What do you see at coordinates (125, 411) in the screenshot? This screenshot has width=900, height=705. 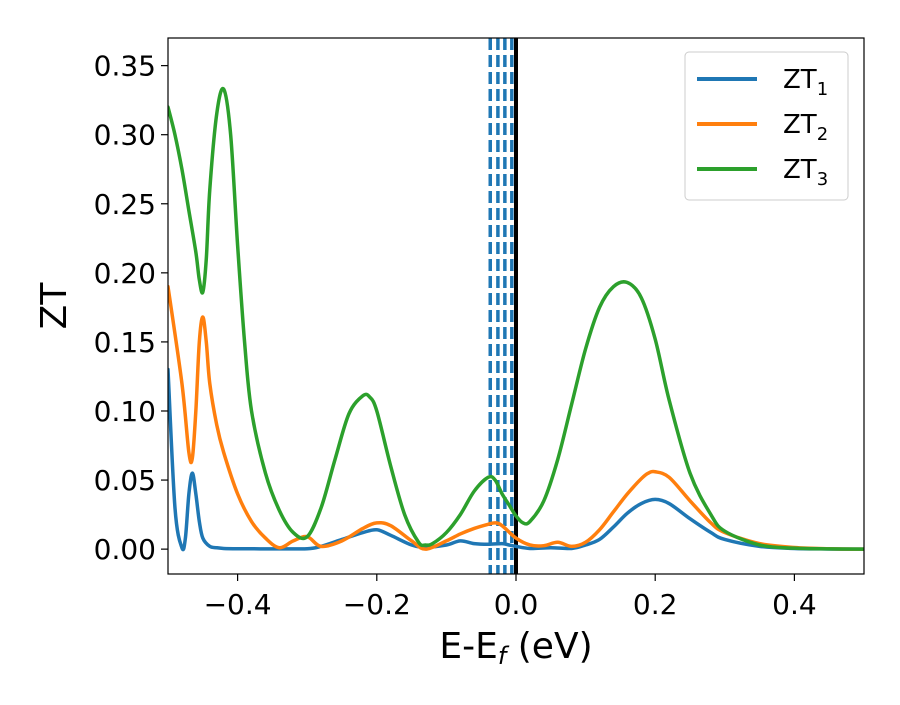 I see `y-tick-label: 0.10` at bounding box center [125, 411].